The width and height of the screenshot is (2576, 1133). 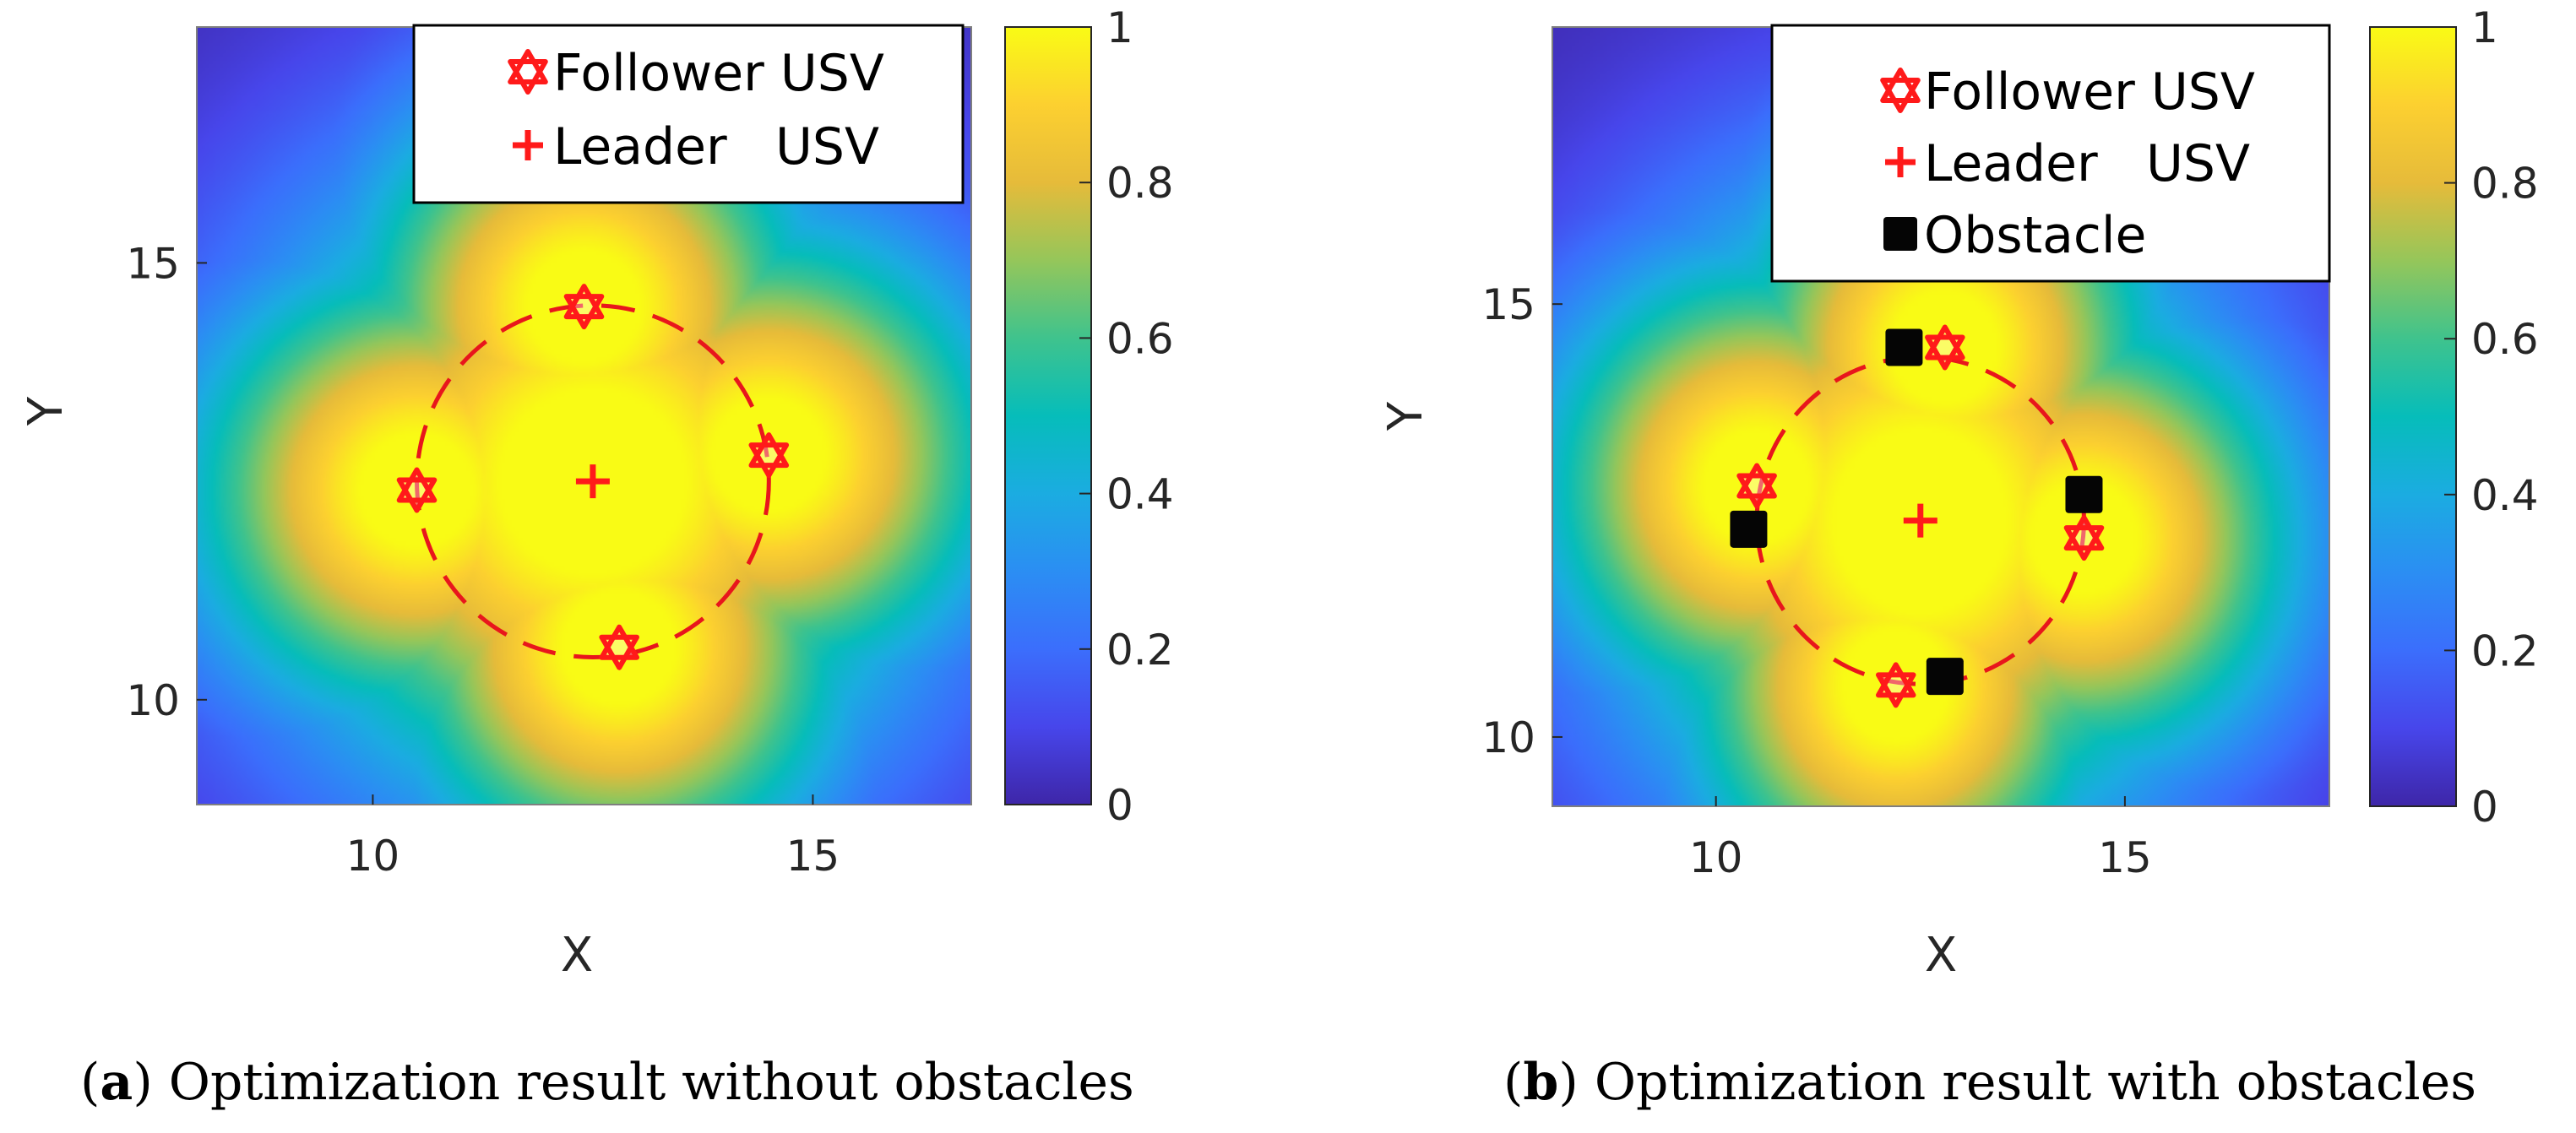 I want to click on legend-box-b, so click(x=2050, y=153).